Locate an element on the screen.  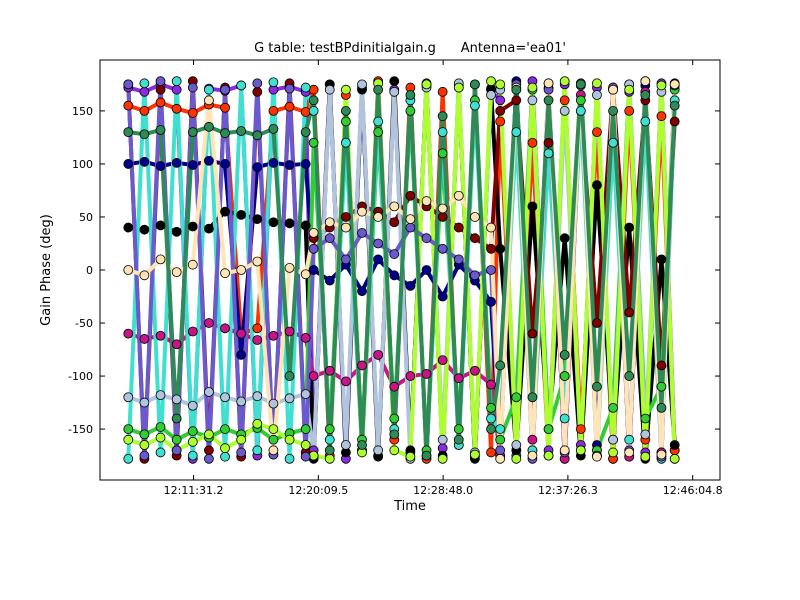
y-tick-label: 0 is located at coordinates (89, 270).